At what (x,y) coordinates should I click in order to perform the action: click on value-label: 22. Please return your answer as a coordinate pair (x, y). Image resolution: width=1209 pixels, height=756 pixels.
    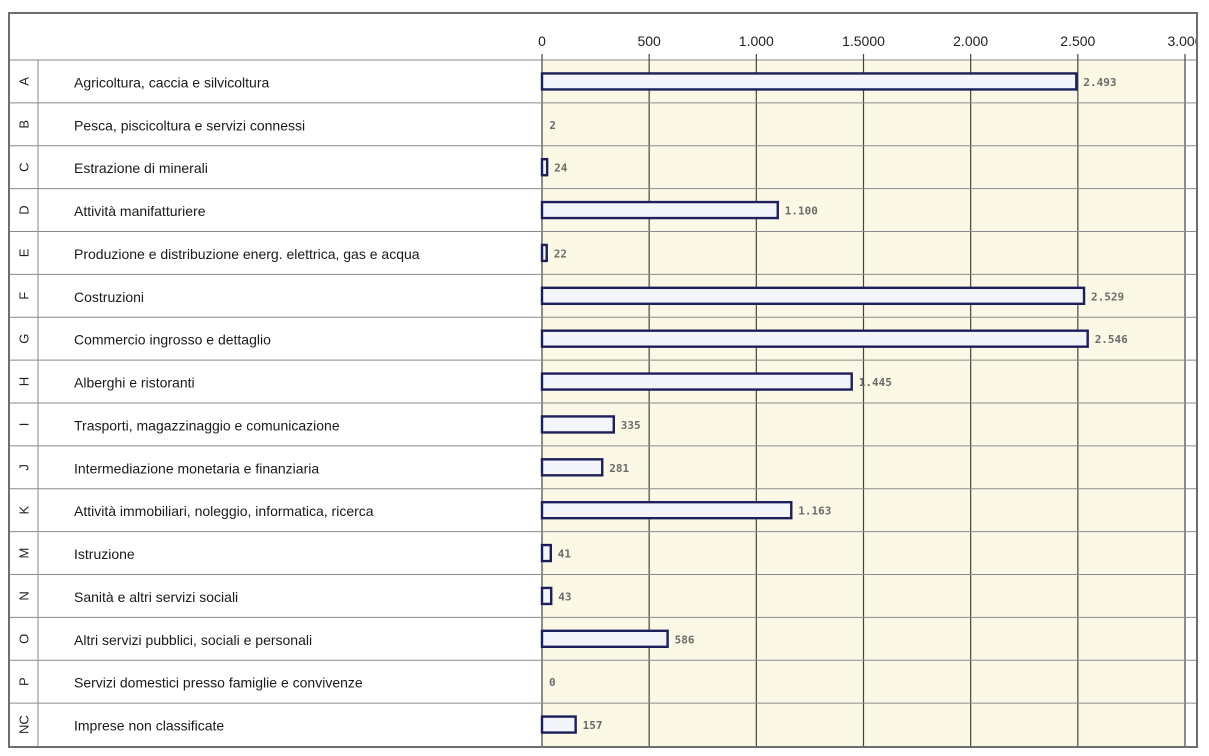
    Looking at the image, I should click on (560, 253).